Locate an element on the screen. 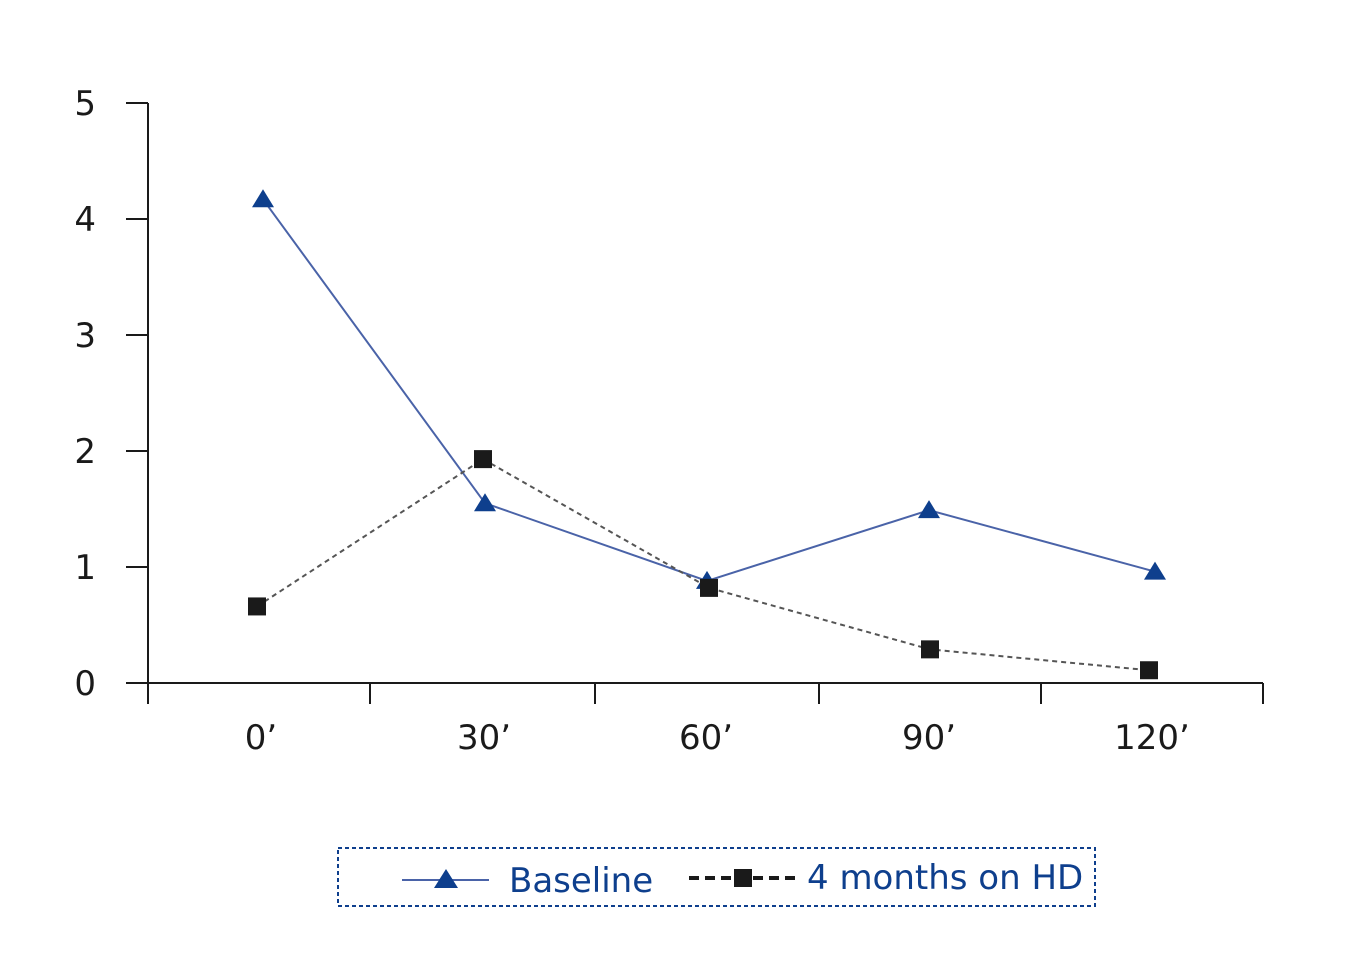 The height and width of the screenshot is (960, 1369). x-tick-label: 60’ is located at coordinates (706, 738).